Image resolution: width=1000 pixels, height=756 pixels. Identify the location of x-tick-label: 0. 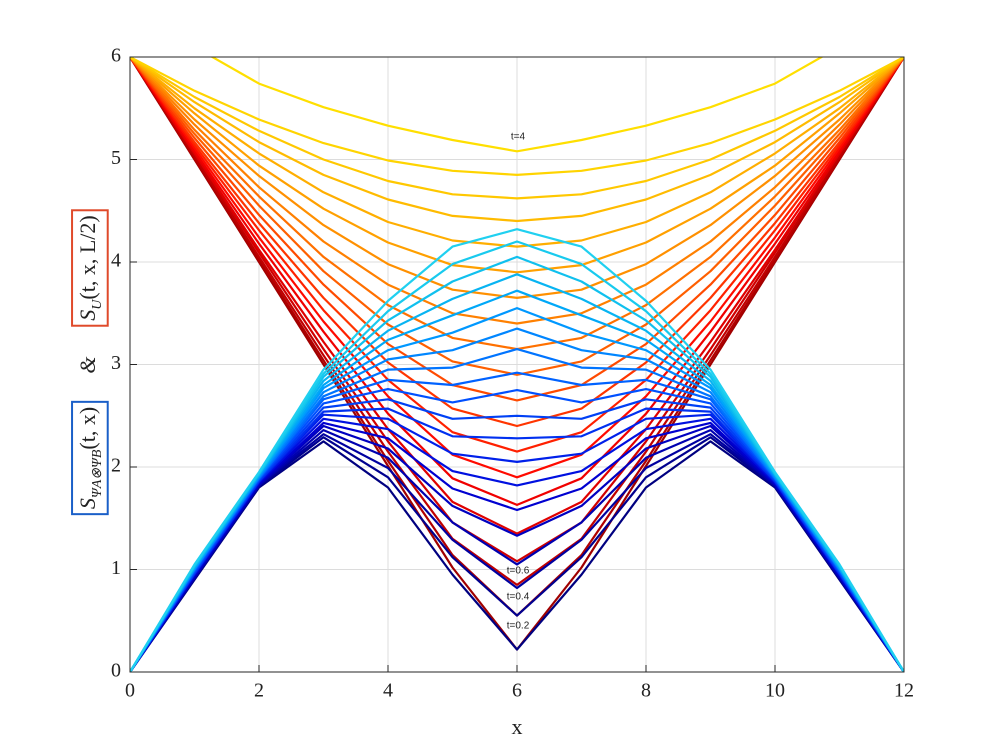
(130, 691).